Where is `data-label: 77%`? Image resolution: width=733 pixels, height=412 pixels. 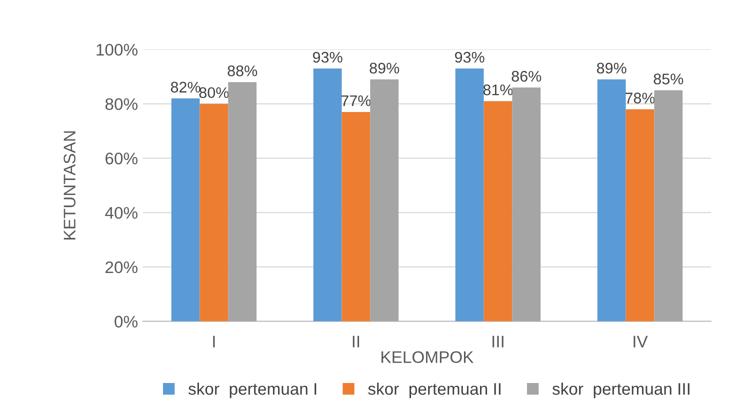 data-label: 77% is located at coordinates (356, 100).